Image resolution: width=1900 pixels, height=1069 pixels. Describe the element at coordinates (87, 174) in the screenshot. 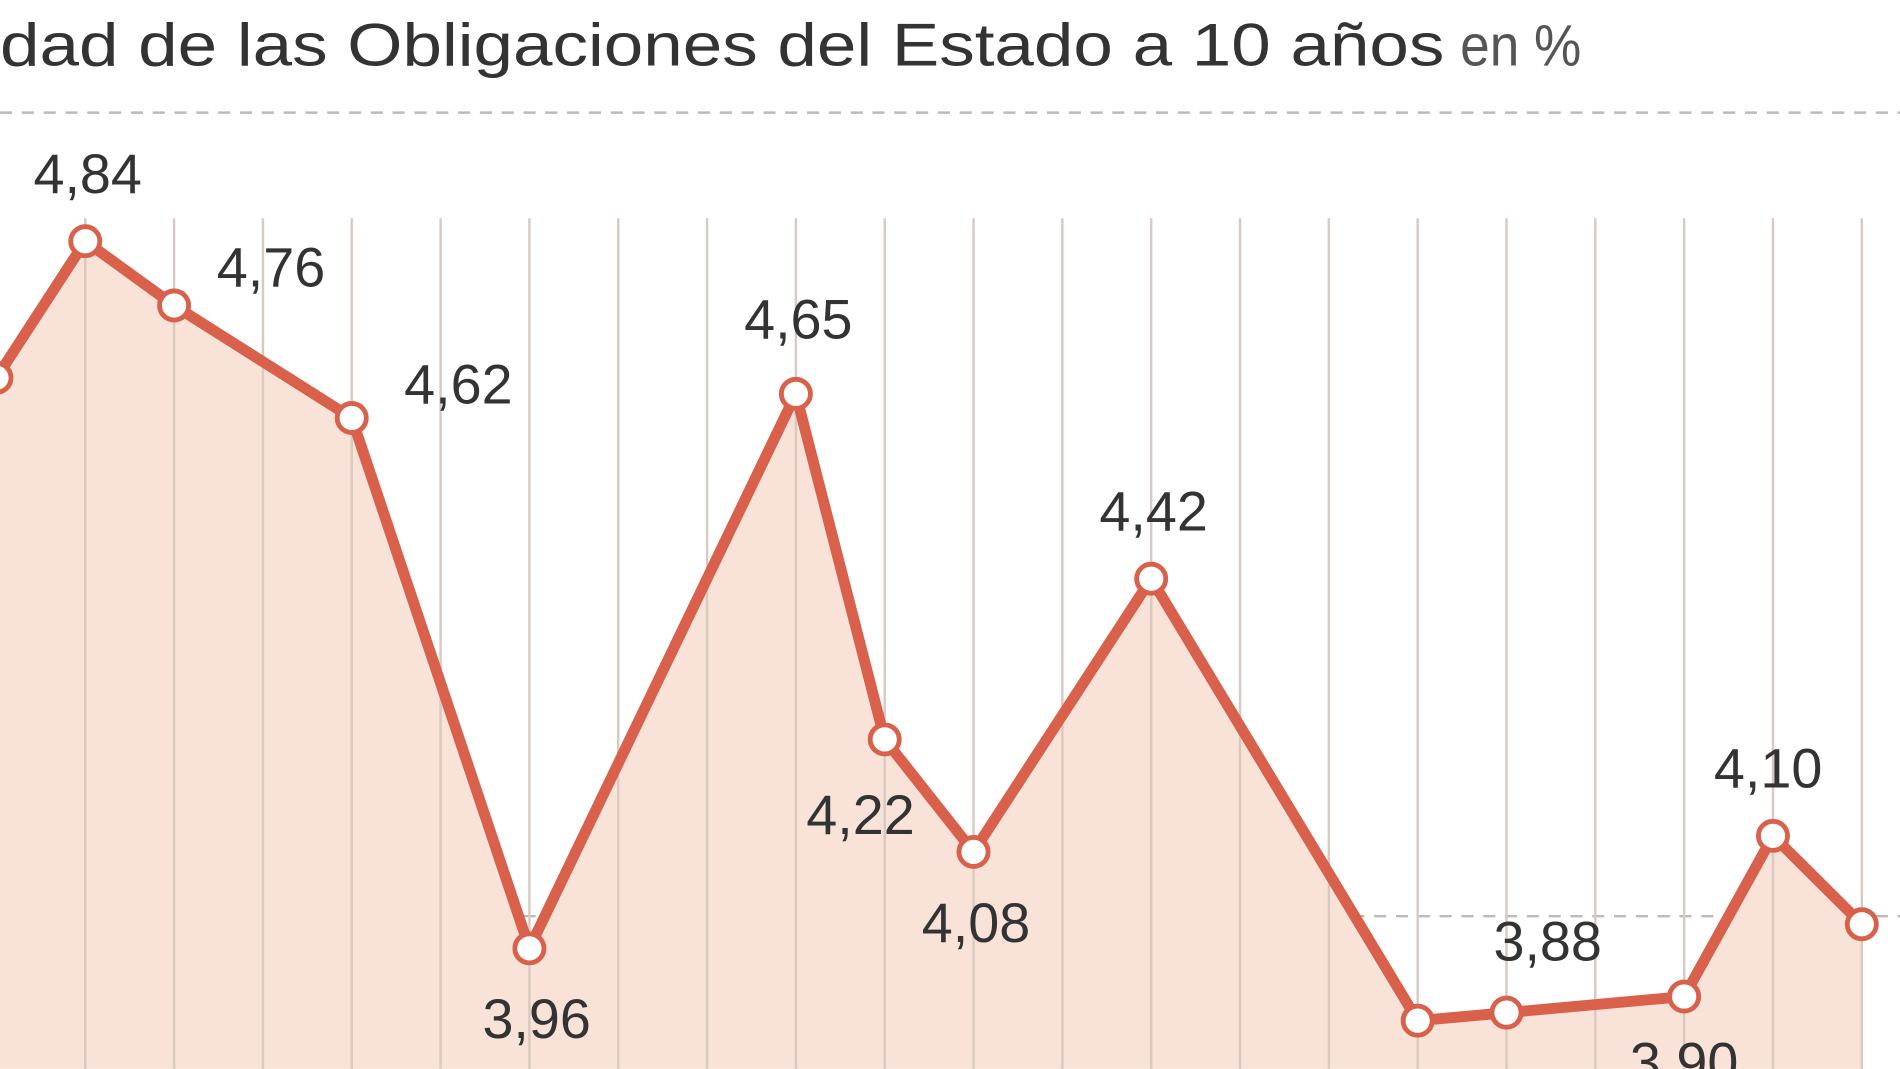

I see `data-label: 4,84` at that location.